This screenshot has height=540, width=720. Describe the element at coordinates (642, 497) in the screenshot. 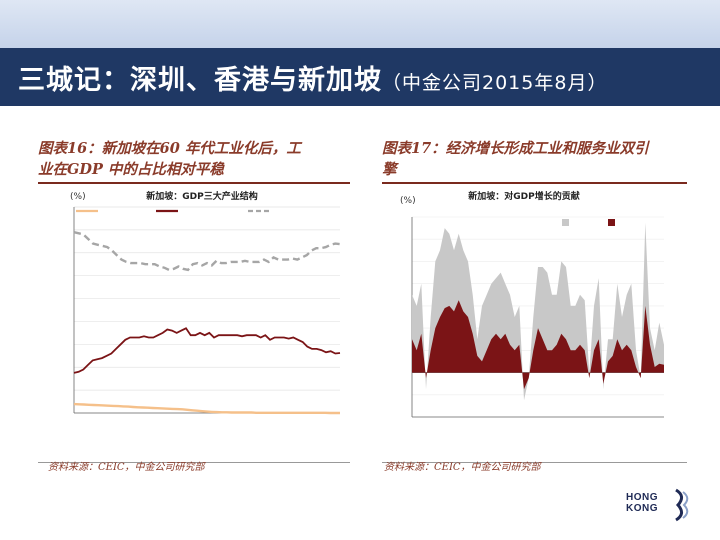

I see `logo-text-hong: HONG` at that location.